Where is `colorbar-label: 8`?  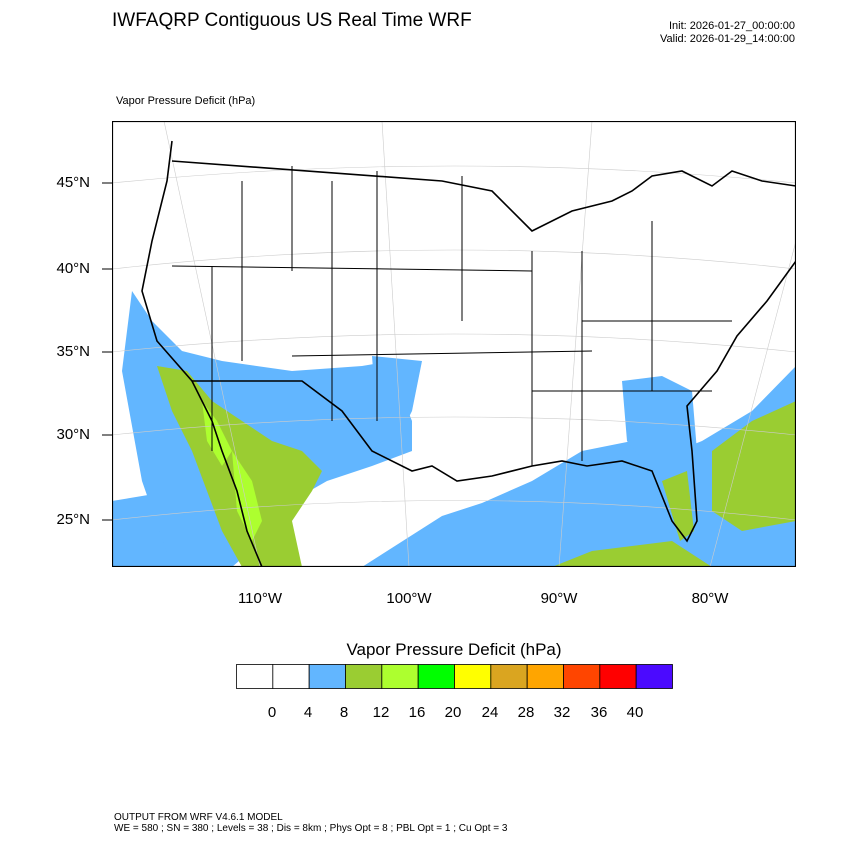
colorbar-label: 8 is located at coordinates (344, 712).